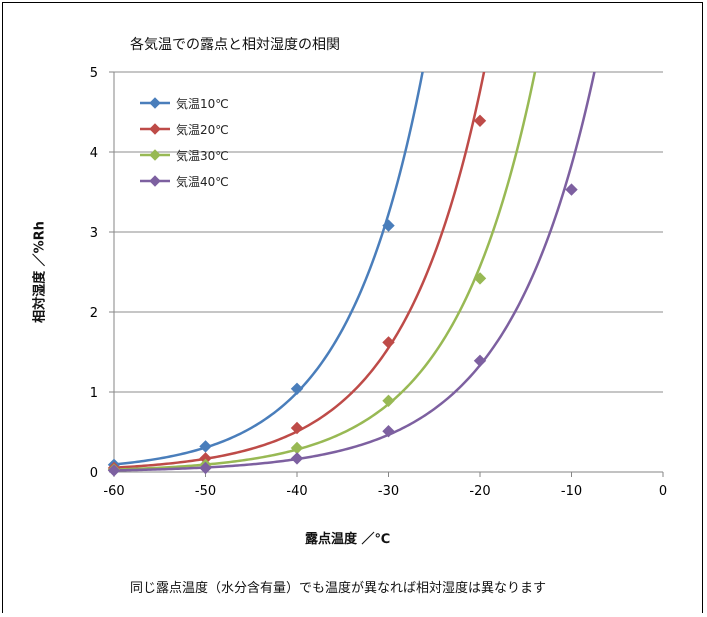  What do you see at coordinates (571, 491) in the screenshot?
I see `x-tick-label: -10` at bounding box center [571, 491].